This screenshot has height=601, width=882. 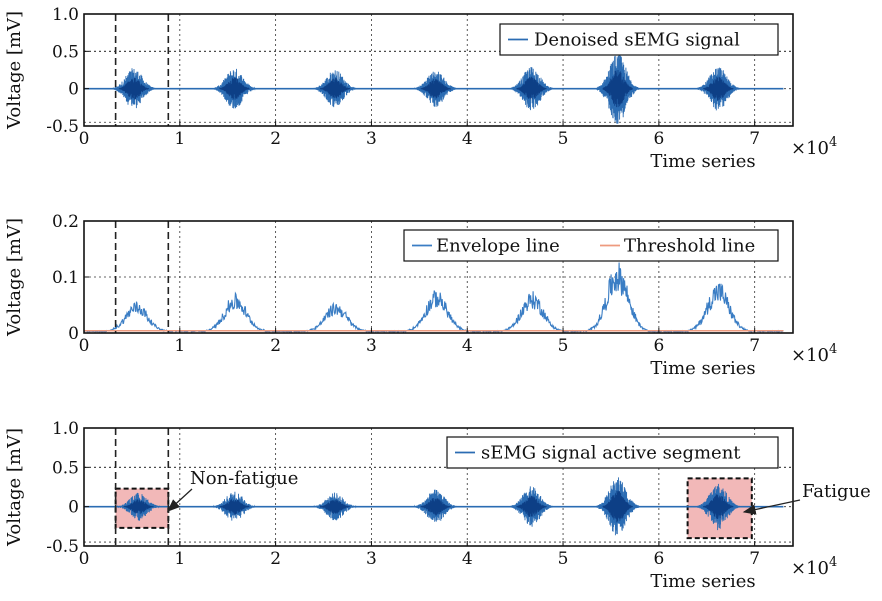 I want to click on legend: Denoised sEMG signal, so click(x=639, y=39).